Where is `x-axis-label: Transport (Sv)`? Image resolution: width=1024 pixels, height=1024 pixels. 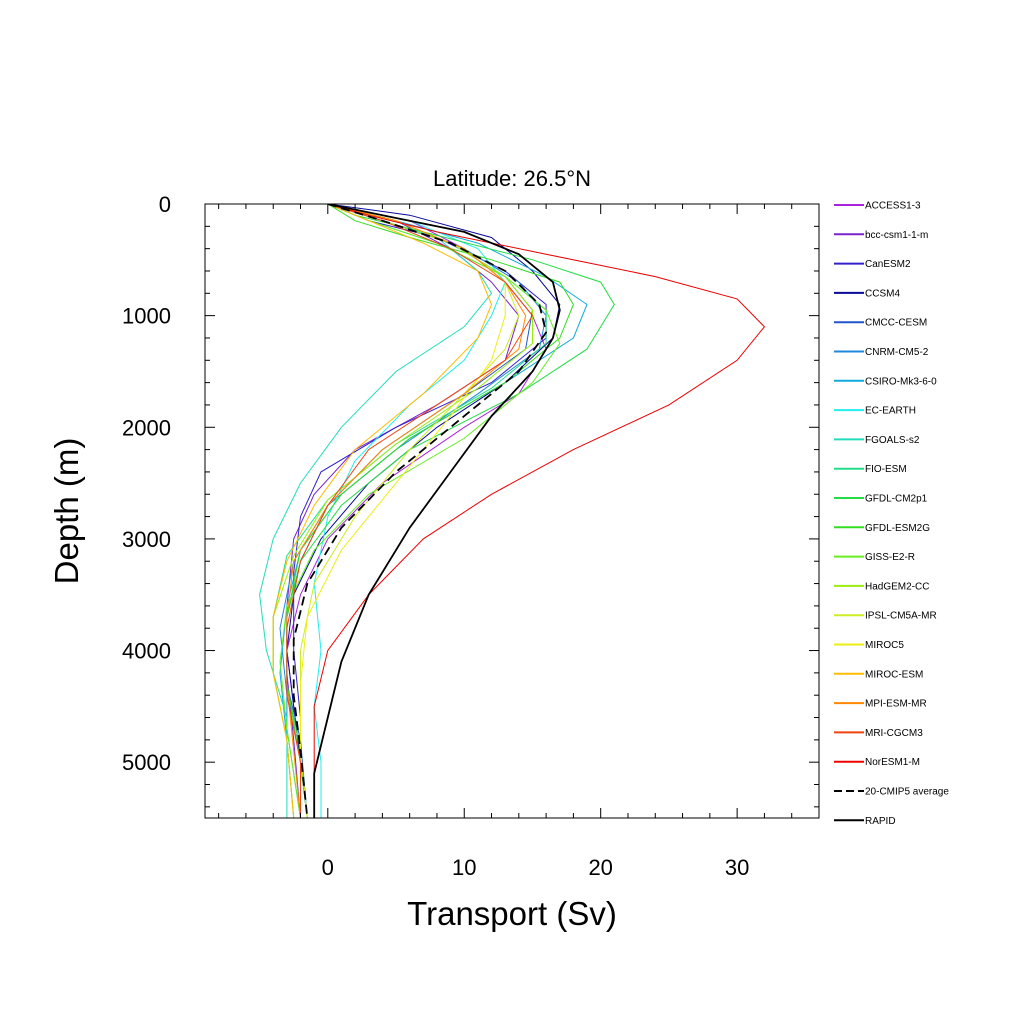 x-axis-label: Transport (Sv) is located at coordinates (512, 913).